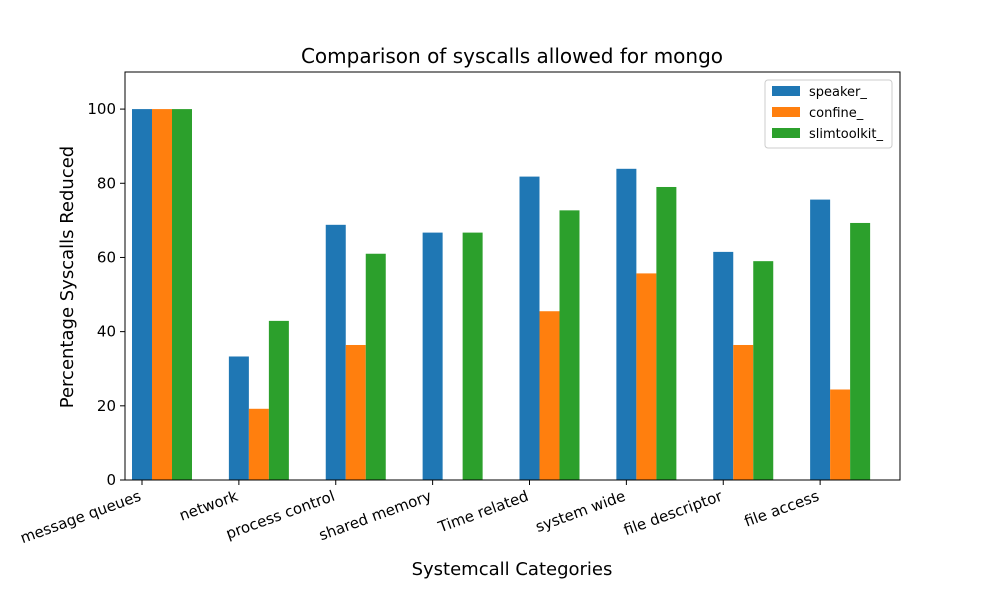 Image resolution: width=1000 pixels, height=600 pixels. Describe the element at coordinates (67, 277) in the screenshot. I see `y-axis-title: Percentage Syscalls Reduced` at that location.